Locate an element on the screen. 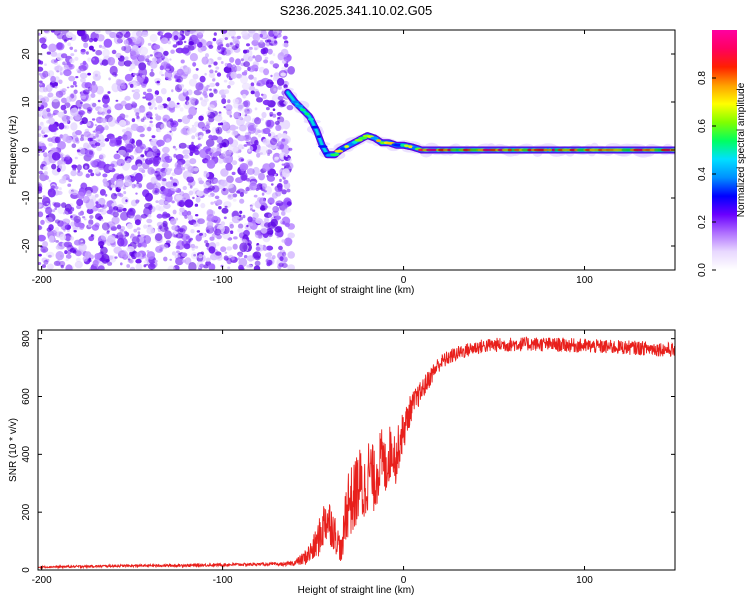 The width and height of the screenshot is (750, 600). spectrogram-x-axis-label: Height of straight line (km) is located at coordinates (356, 290).